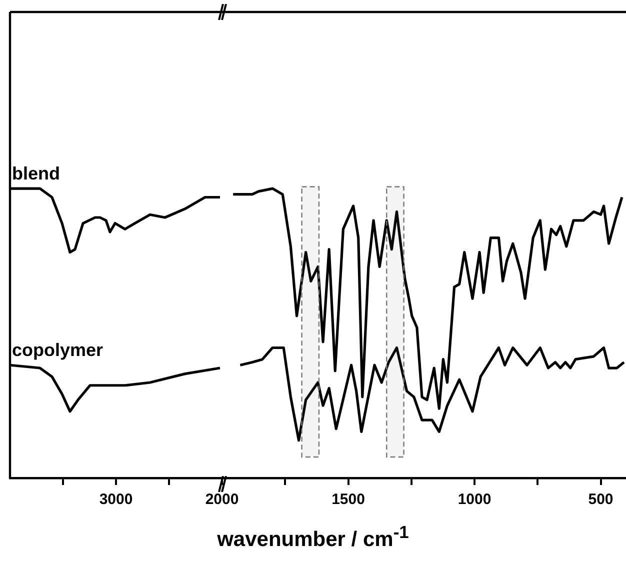  What do you see at coordinates (58, 350) in the screenshot?
I see `series-label: copolymer` at bounding box center [58, 350].